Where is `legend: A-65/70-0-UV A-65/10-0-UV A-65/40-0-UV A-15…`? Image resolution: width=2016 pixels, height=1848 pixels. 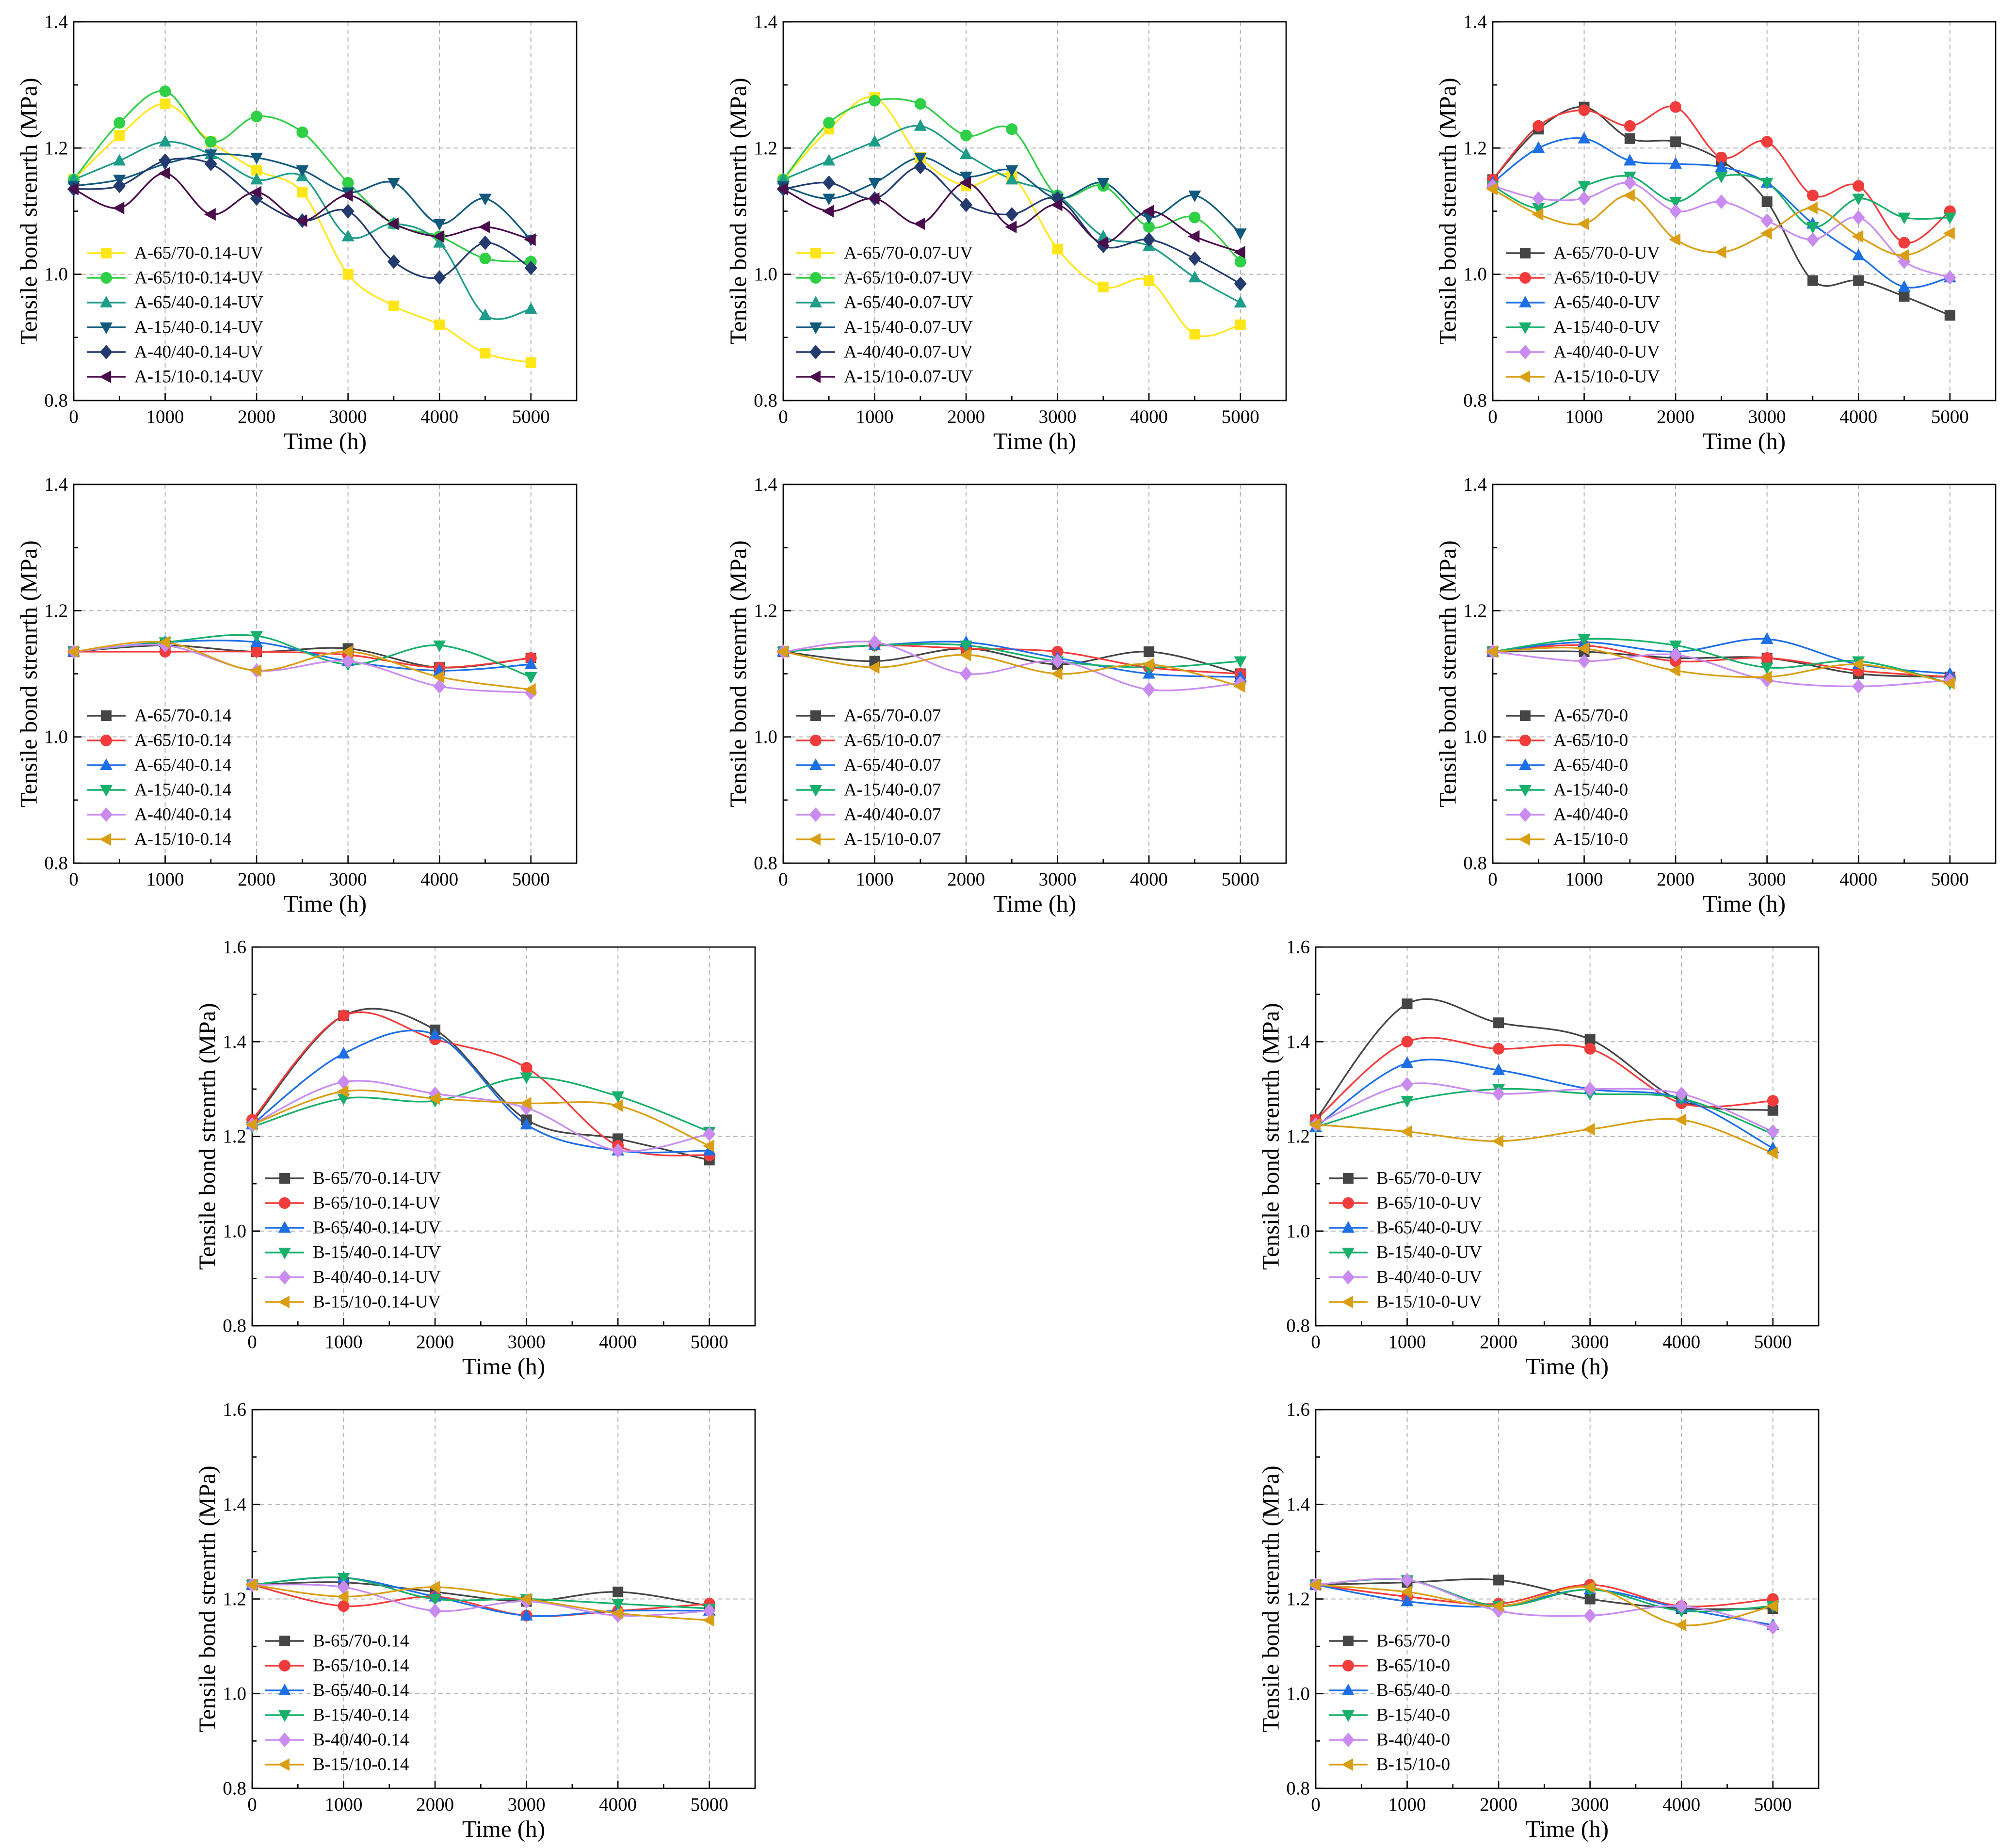
legend: A-65/70-0-UV A-65/10-0-UV A-65/40-0-UV A-15… is located at coordinates (1583, 315).